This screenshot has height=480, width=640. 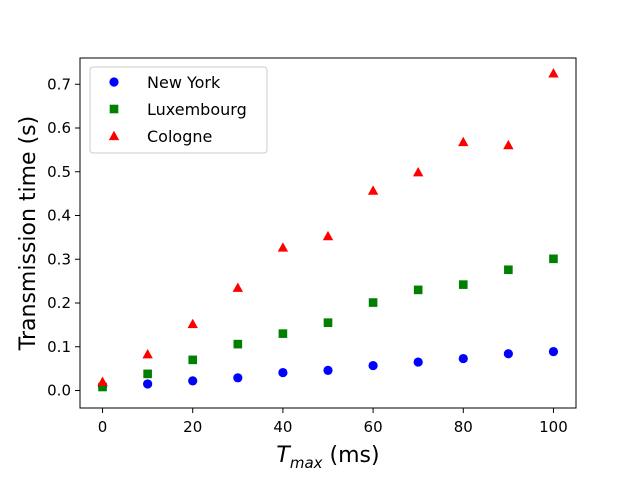 What do you see at coordinates (103, 427) in the screenshot?
I see `x-tick-label: 0` at bounding box center [103, 427].